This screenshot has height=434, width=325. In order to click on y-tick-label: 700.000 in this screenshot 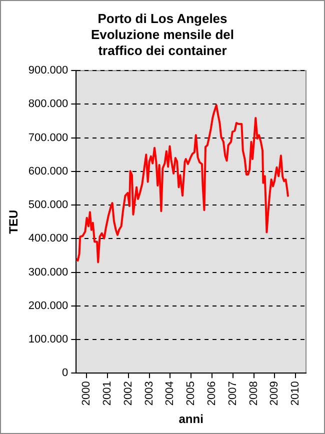, I will do `click(48, 138)`.